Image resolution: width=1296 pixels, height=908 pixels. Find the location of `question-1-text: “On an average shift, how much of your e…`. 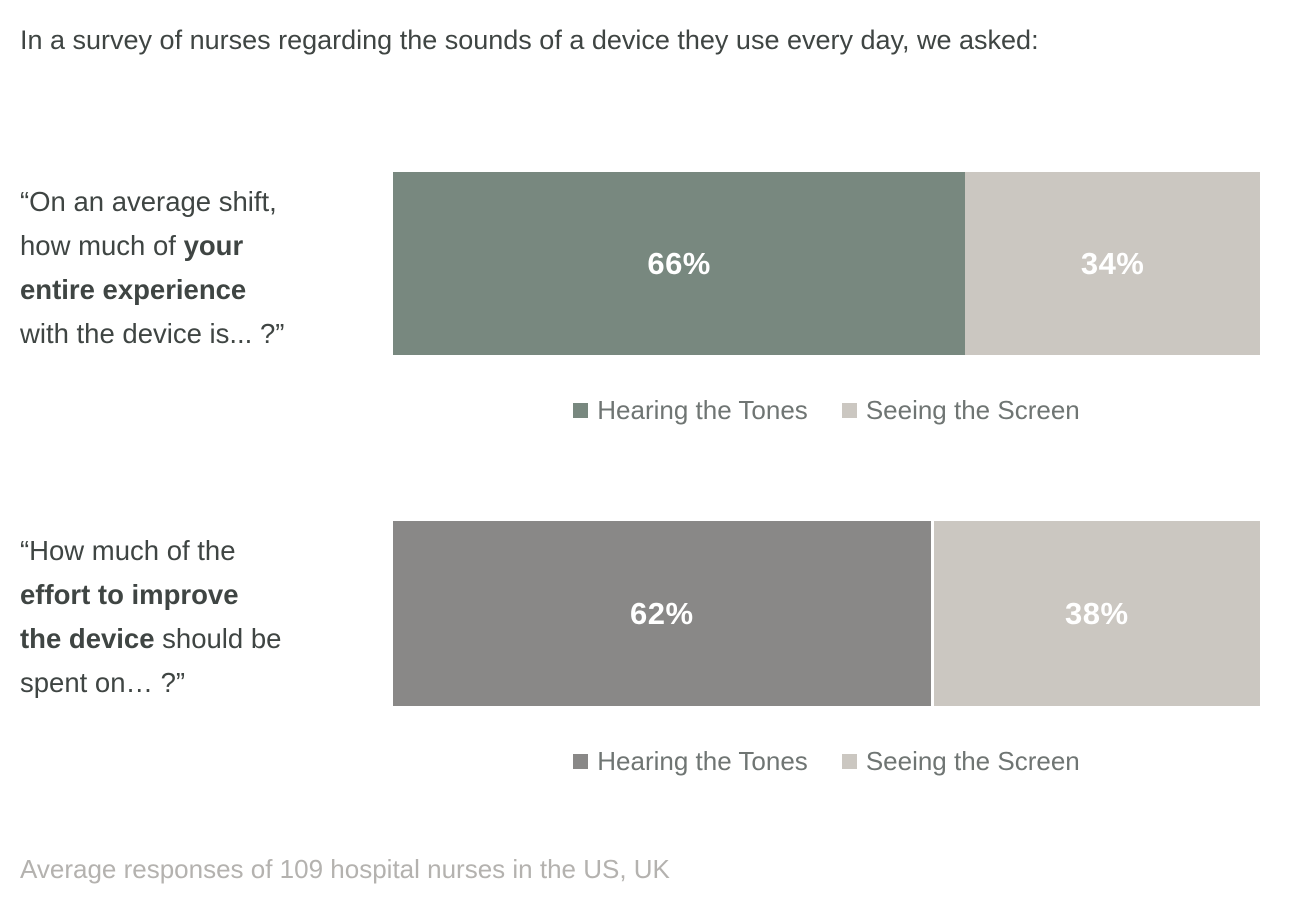

question-1-text: “On an average shift, how much of your e… is located at coordinates (152, 267).